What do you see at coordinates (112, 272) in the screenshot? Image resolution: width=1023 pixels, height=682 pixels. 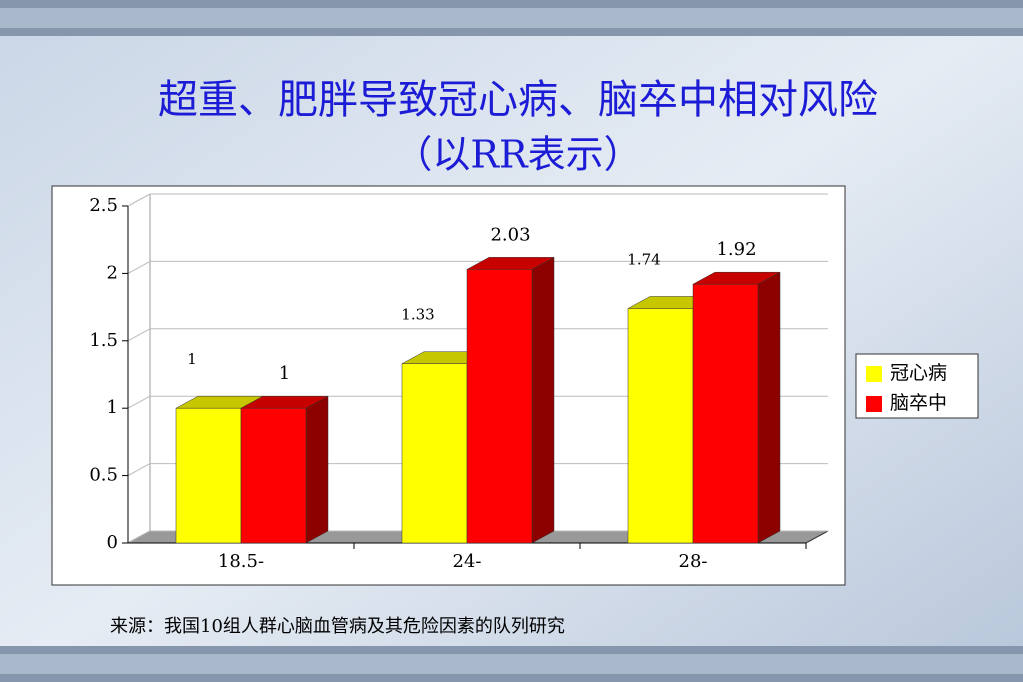 I see `y-tick-label: 2` at bounding box center [112, 272].